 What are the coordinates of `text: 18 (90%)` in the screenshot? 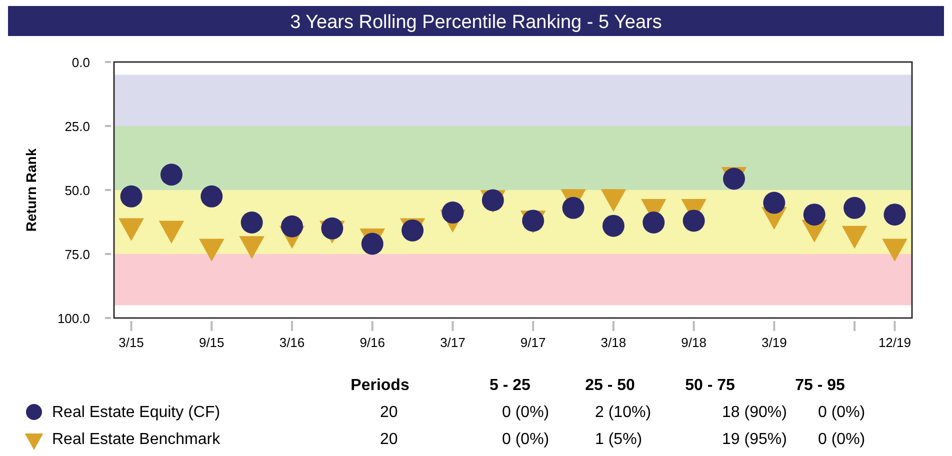 It's located at (754, 412).